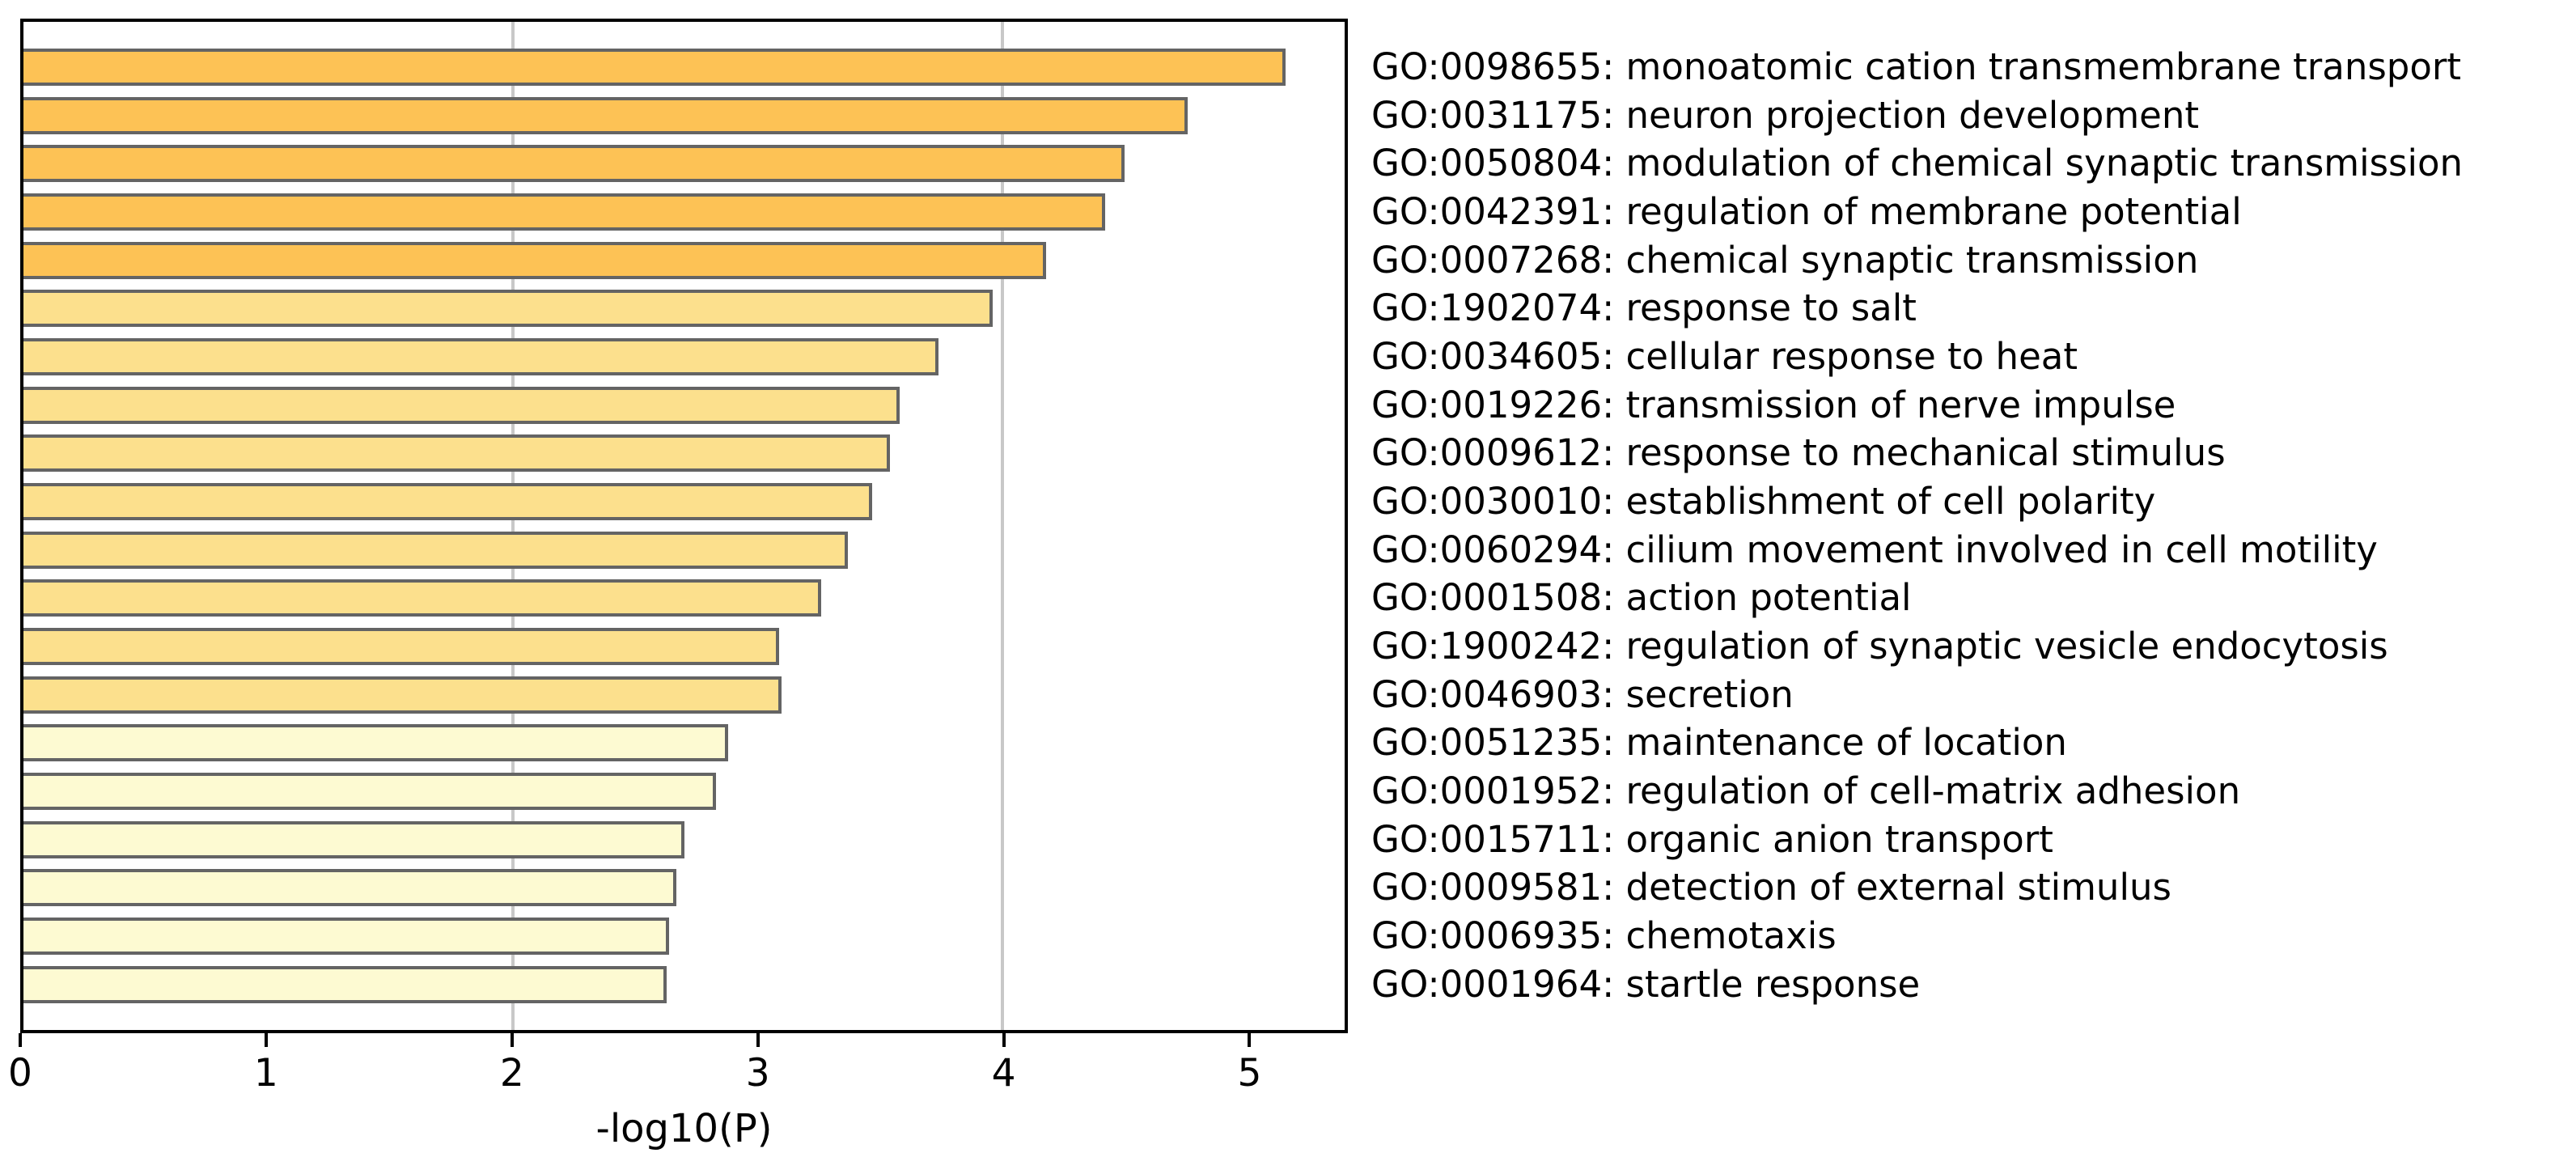 Image resolution: width=2576 pixels, height=1174 pixels. Describe the element at coordinates (757, 1073) in the screenshot. I see `x-tick-label: 3` at that location.